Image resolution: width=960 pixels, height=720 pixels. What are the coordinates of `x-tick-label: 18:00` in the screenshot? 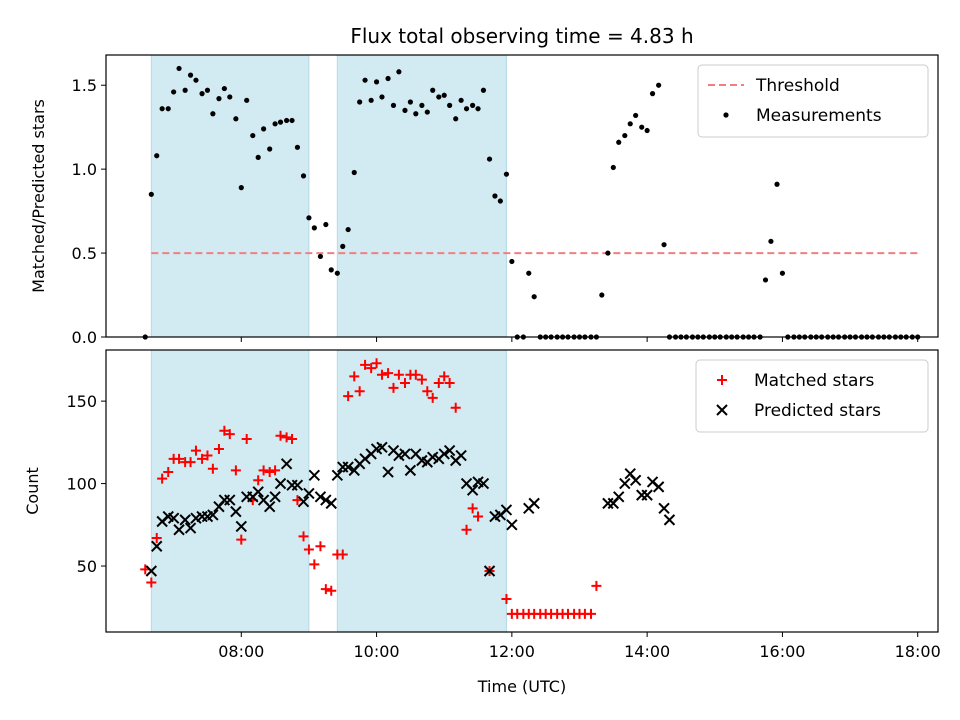 It's located at (918, 651).